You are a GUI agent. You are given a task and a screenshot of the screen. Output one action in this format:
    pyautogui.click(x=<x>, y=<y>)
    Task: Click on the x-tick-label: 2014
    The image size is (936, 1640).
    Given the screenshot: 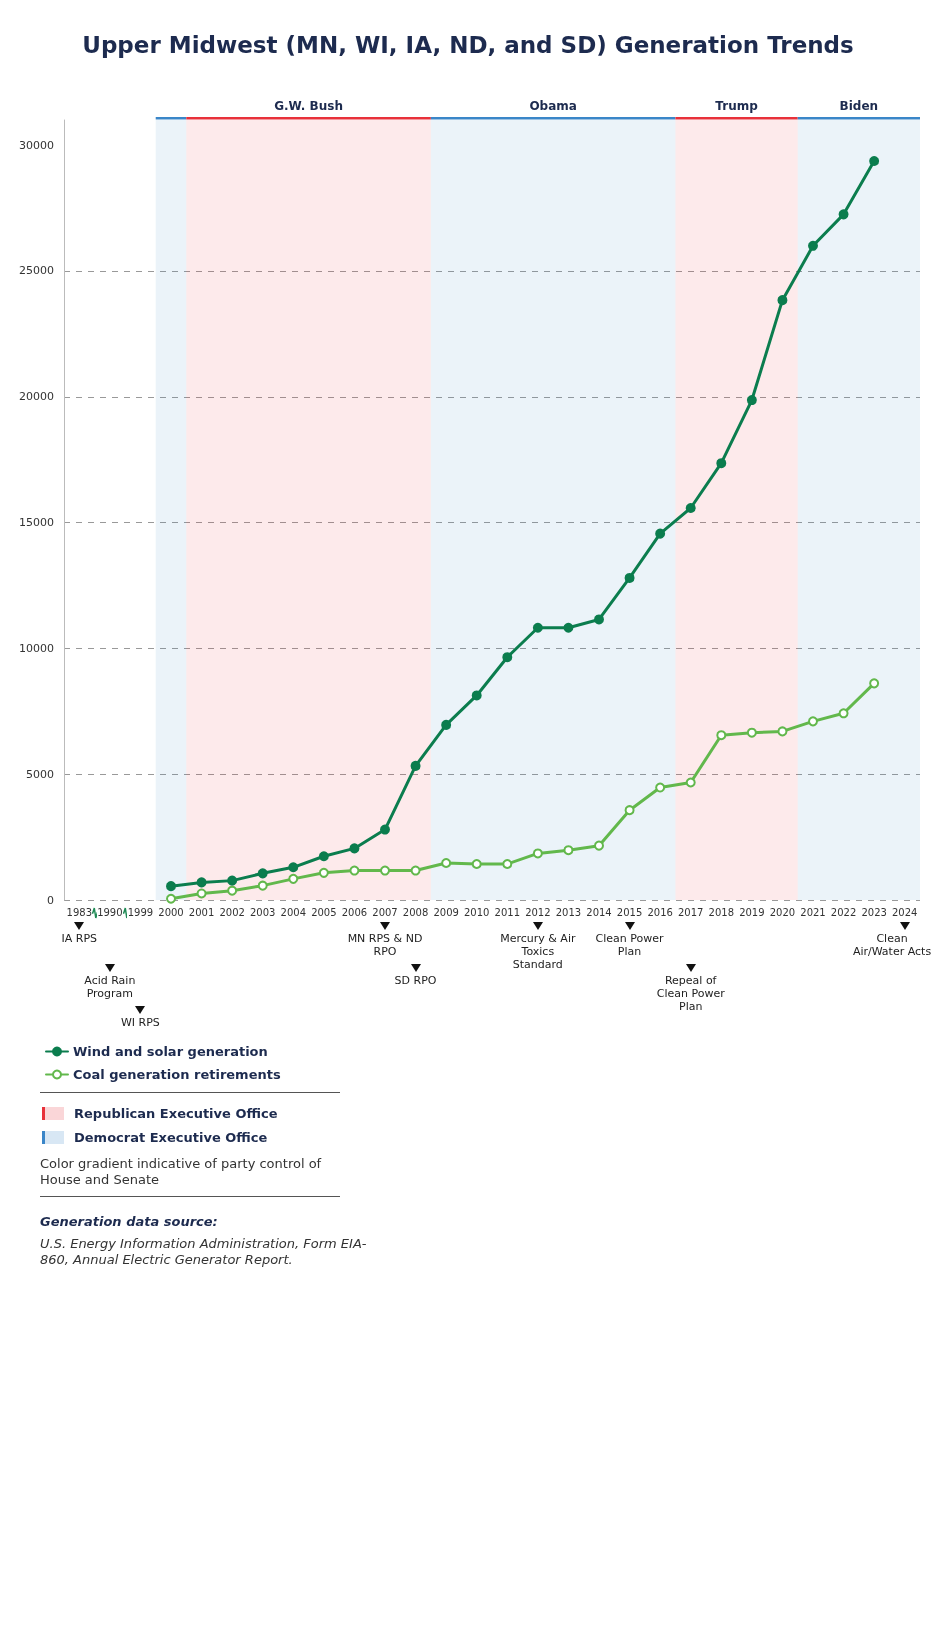 What is the action you would take?
    pyautogui.click(x=599, y=912)
    